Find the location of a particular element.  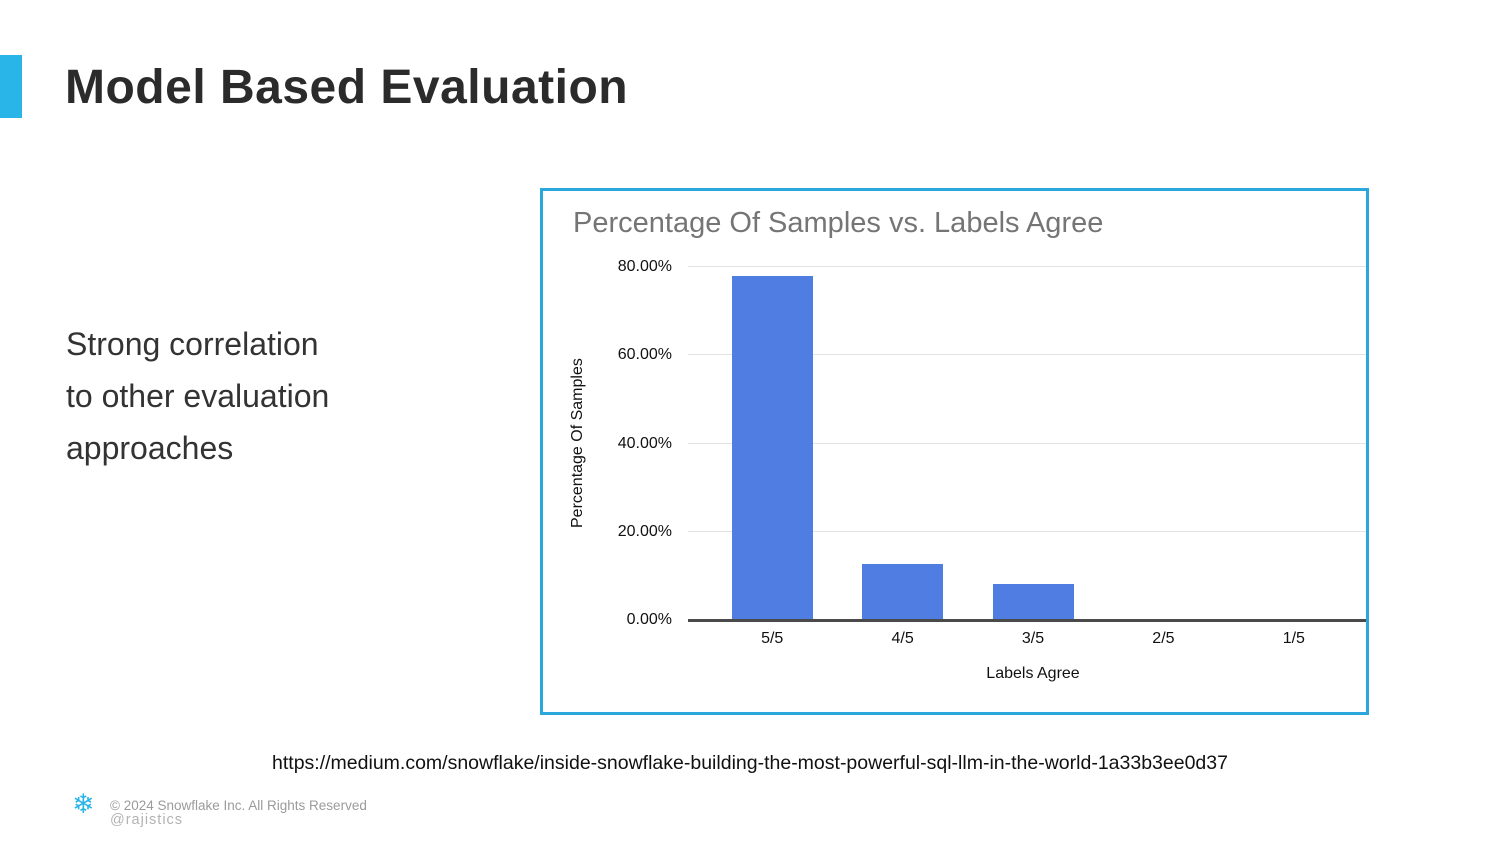

y-tick-label: 0.00% is located at coordinates (649, 619).